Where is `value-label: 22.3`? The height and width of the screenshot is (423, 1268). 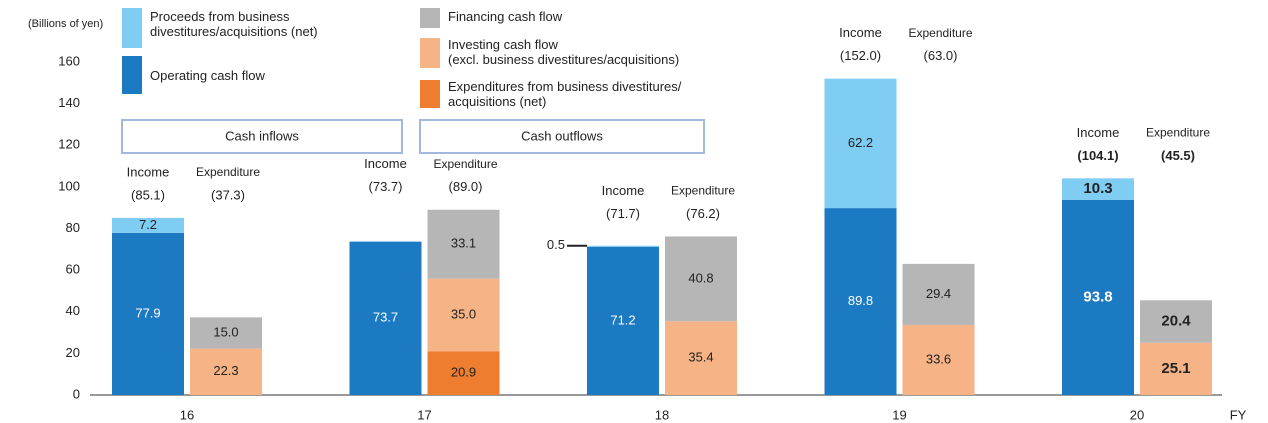
value-label: 22.3 is located at coordinates (225, 370).